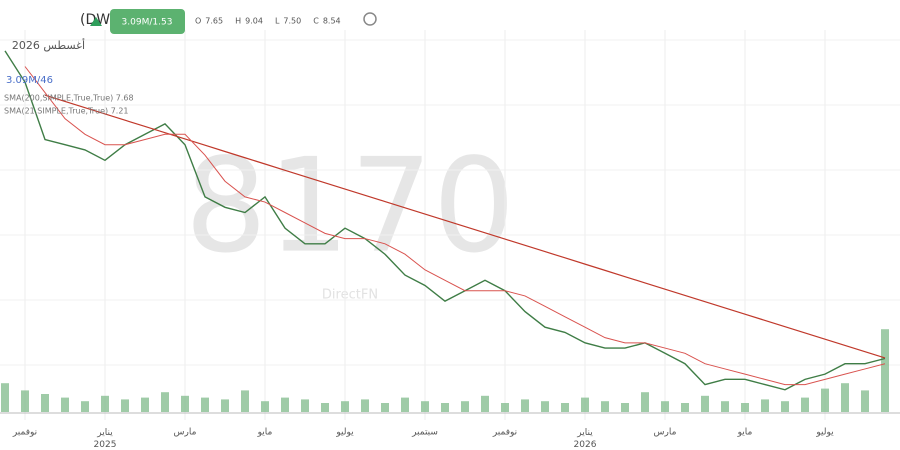 The width and height of the screenshot is (900, 450). Describe the element at coordinates (268, 21) in the screenshot. I see `ohlc: O 7.65 H 9.04 L 7.50 C 8.54` at that location.